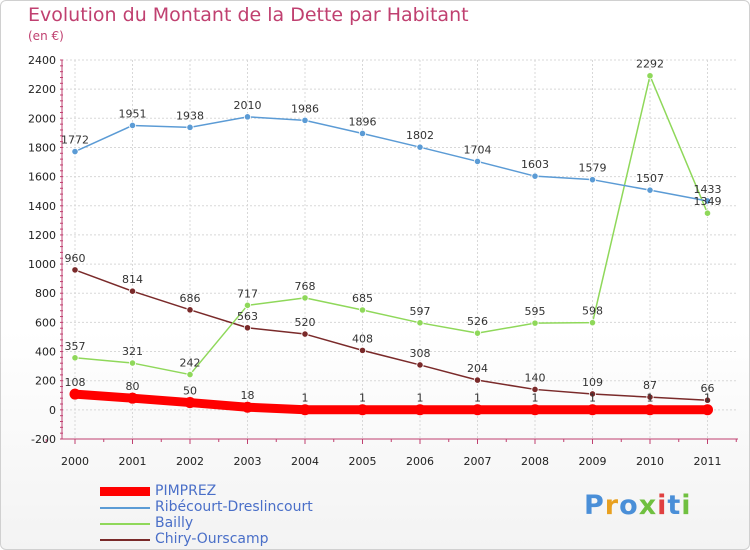 The width and height of the screenshot is (750, 550). What do you see at coordinates (592, 382) in the screenshot?
I see `data-label: 109` at bounding box center [592, 382].